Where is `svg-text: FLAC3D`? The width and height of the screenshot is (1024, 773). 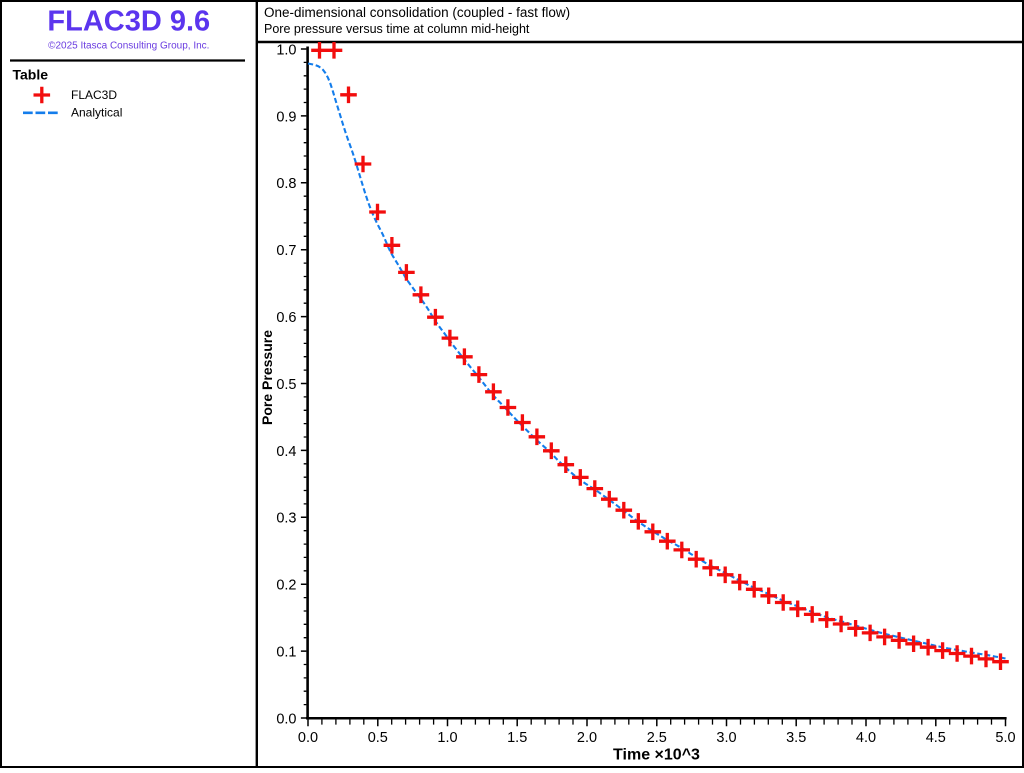 svg-text: FLAC3D is located at coordinates (94, 95).